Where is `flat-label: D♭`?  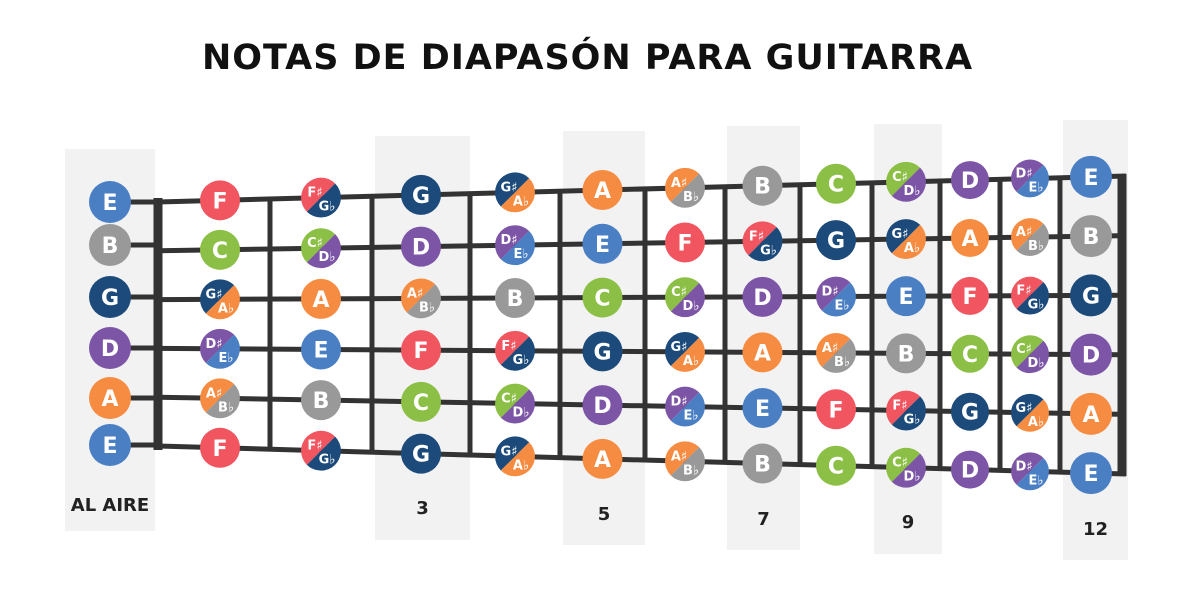
flat-label: D♭ is located at coordinates (912, 477).